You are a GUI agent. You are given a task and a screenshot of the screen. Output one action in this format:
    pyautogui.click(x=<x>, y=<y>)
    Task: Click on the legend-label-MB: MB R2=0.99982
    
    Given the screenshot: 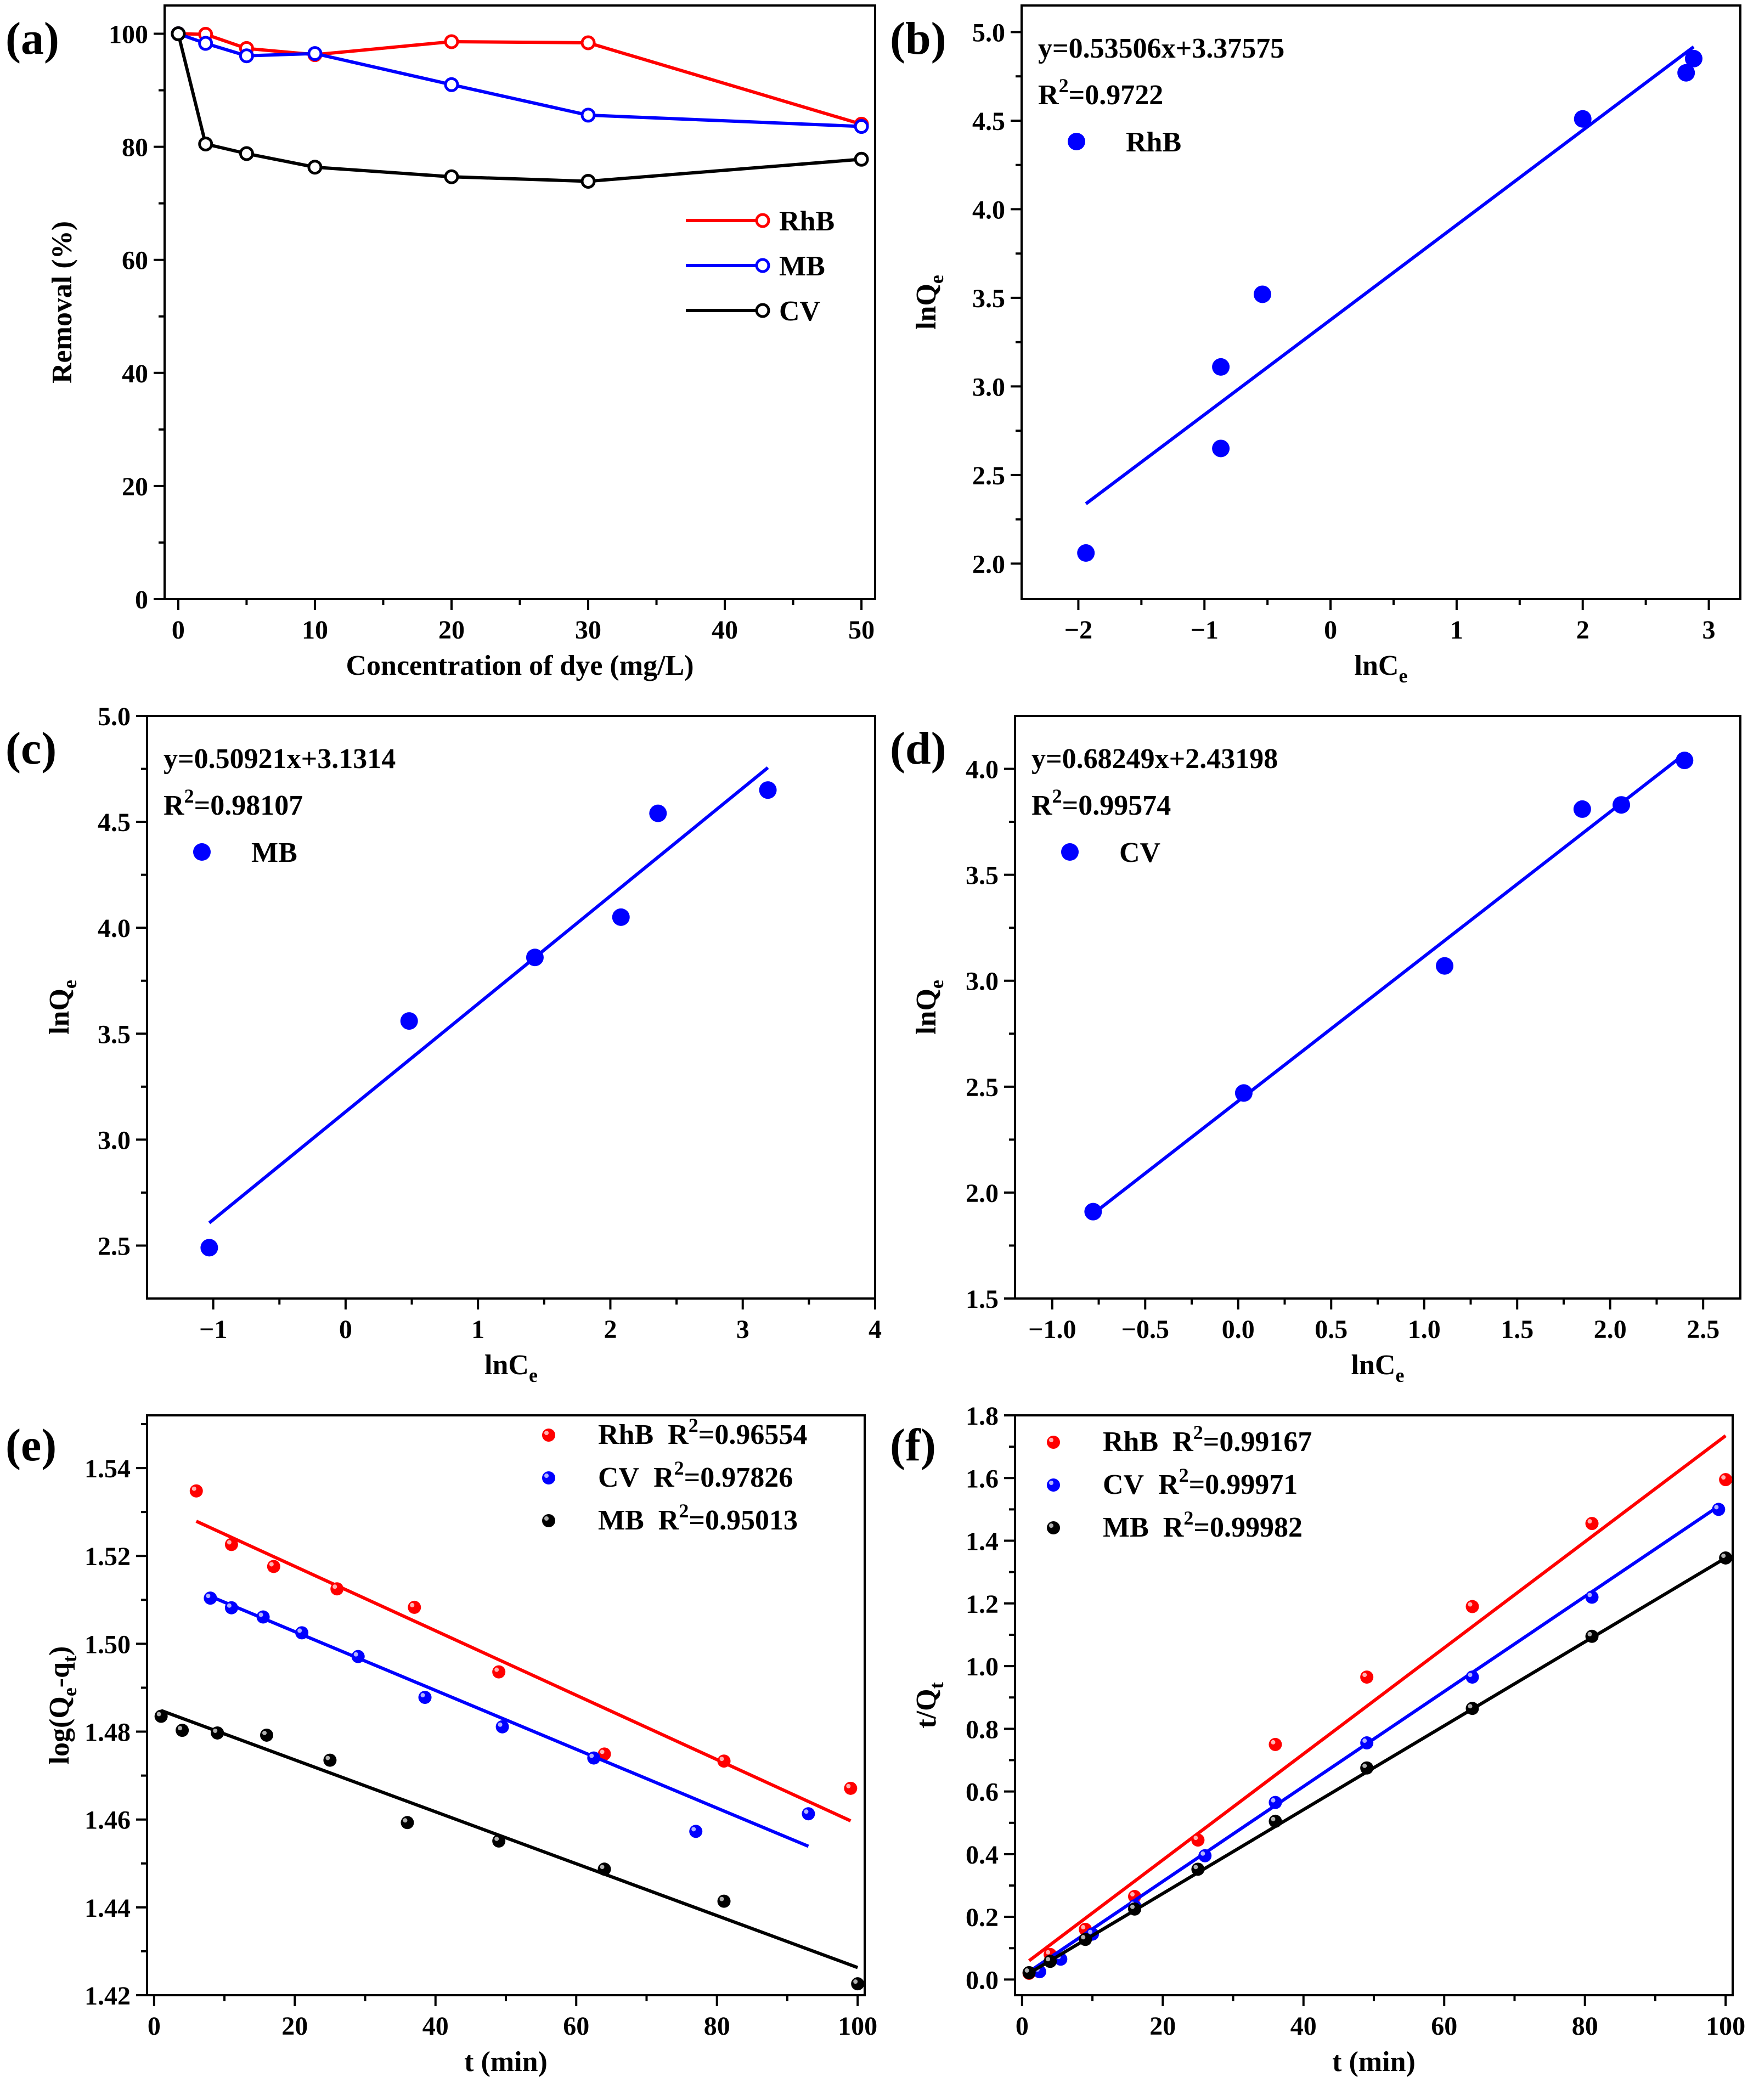 What is the action you would take?
    pyautogui.click(x=1203, y=1525)
    